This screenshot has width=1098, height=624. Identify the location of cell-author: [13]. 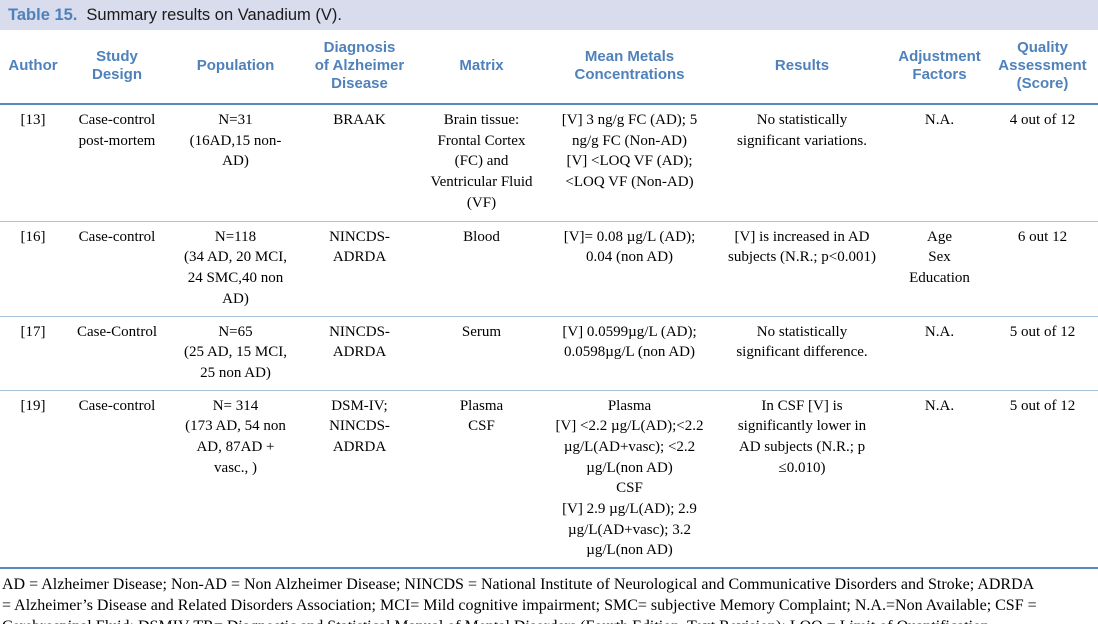
(33, 120).